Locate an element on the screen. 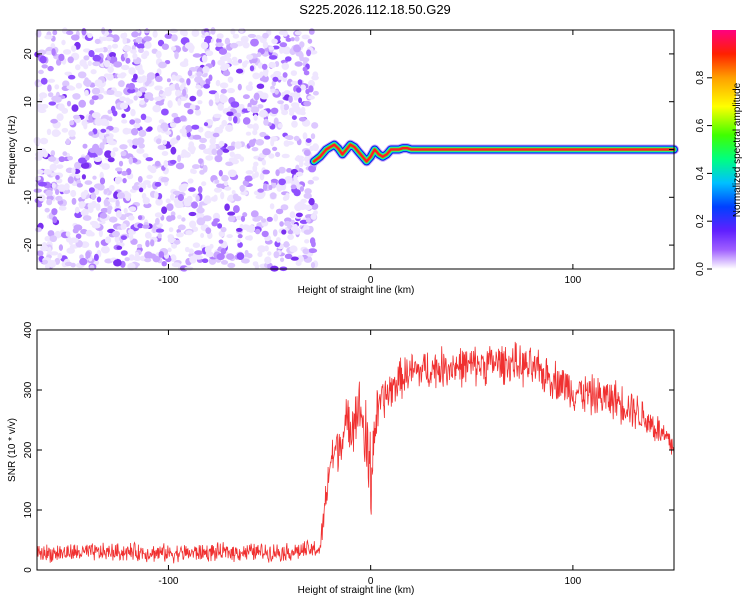  y-tick-label: -20 is located at coordinates (28, 244).